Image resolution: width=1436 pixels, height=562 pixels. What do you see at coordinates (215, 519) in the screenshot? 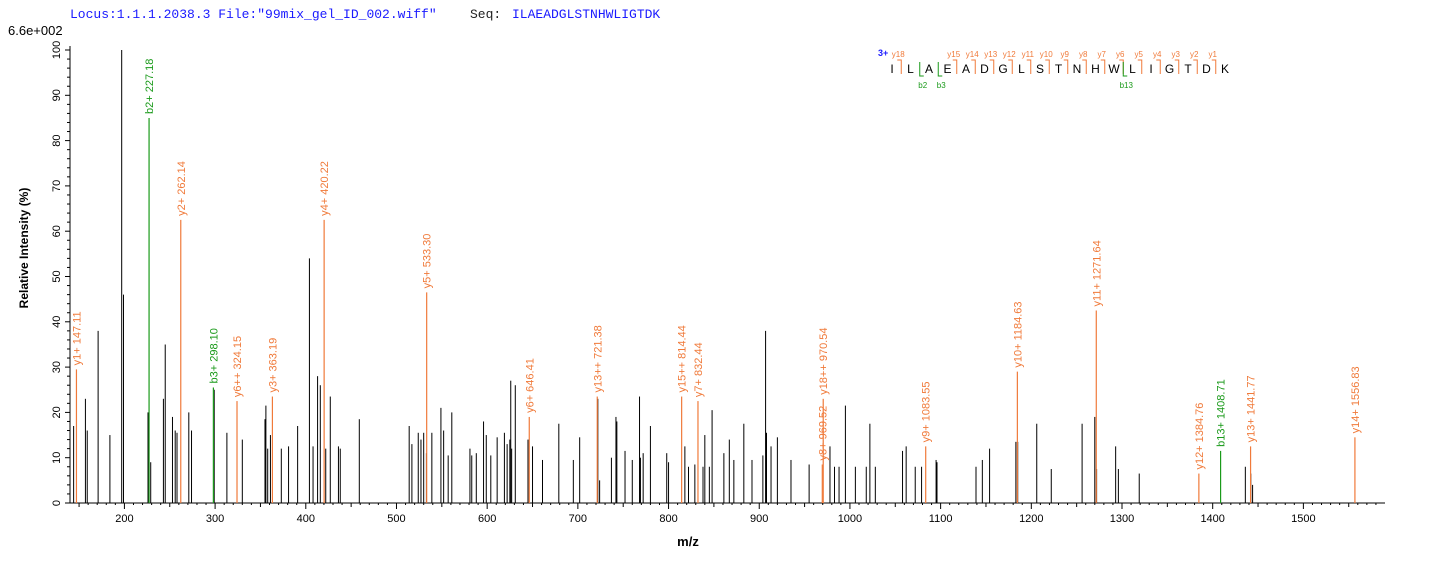
I see `x-tick-label: 300` at bounding box center [215, 519].